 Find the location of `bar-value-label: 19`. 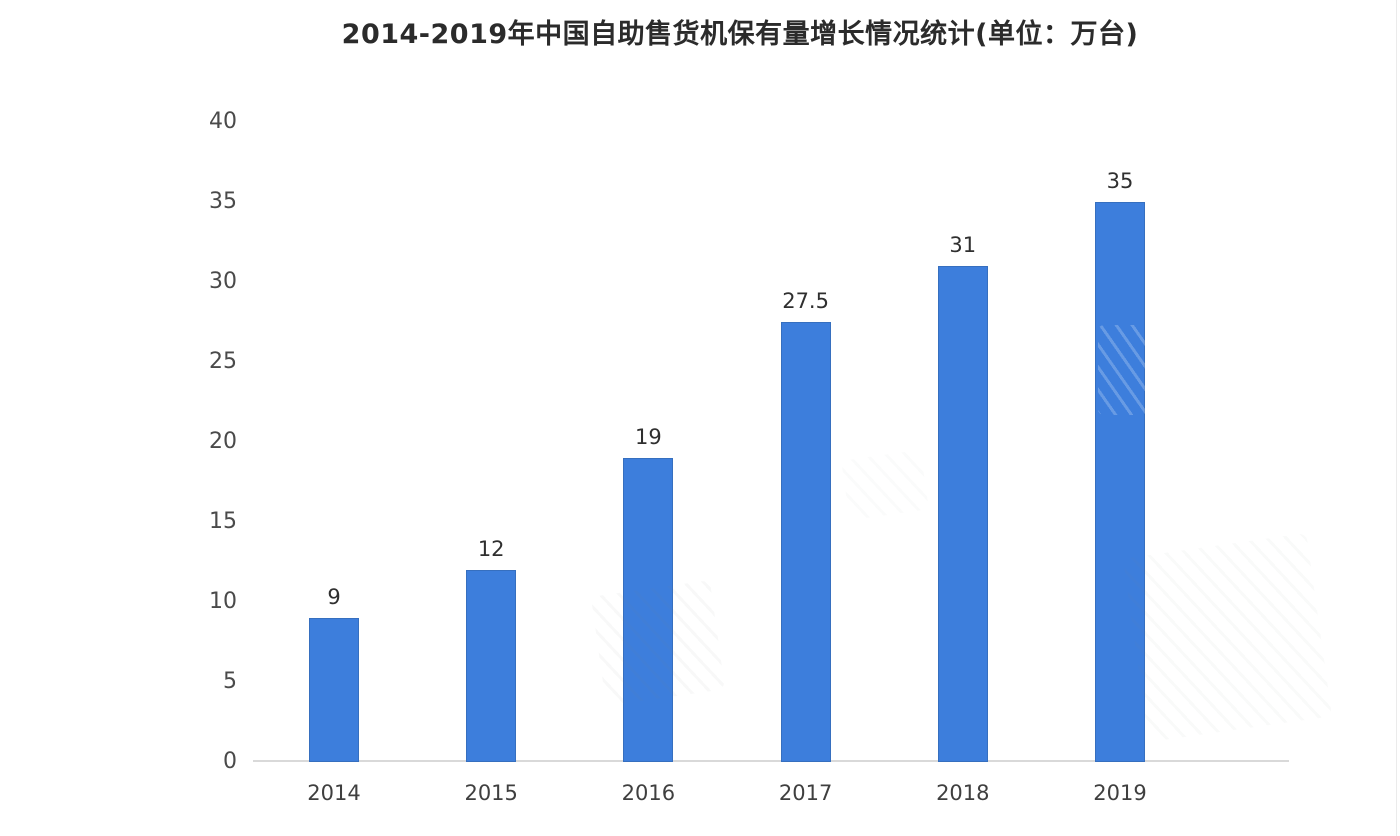

bar-value-label: 19 is located at coordinates (648, 437).